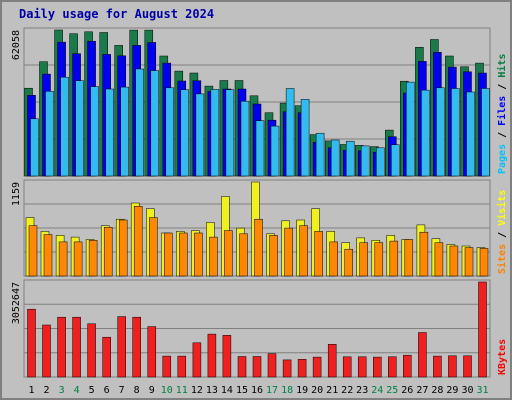  I want to click on x-tick-label-16: 16, so click(257, 390).